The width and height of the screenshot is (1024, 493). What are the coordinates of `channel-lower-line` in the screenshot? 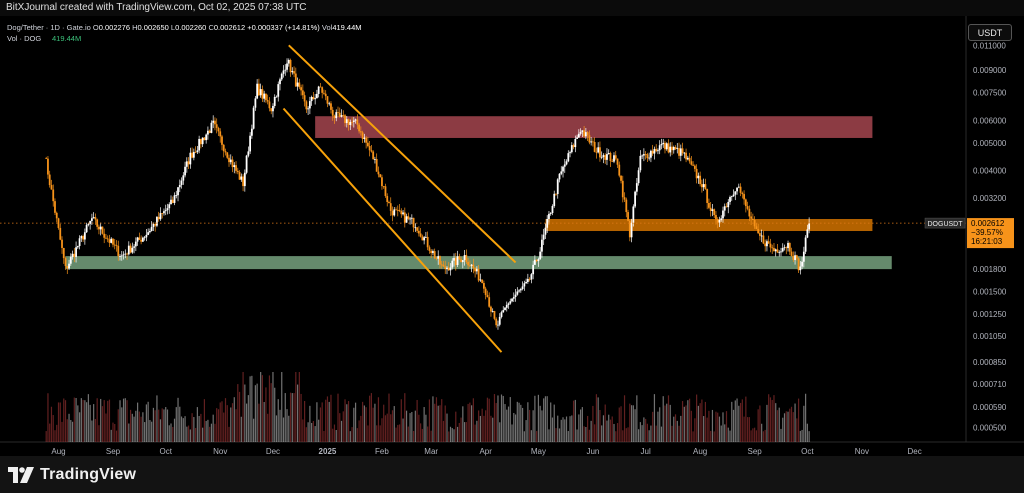 It's located at (392, 230).